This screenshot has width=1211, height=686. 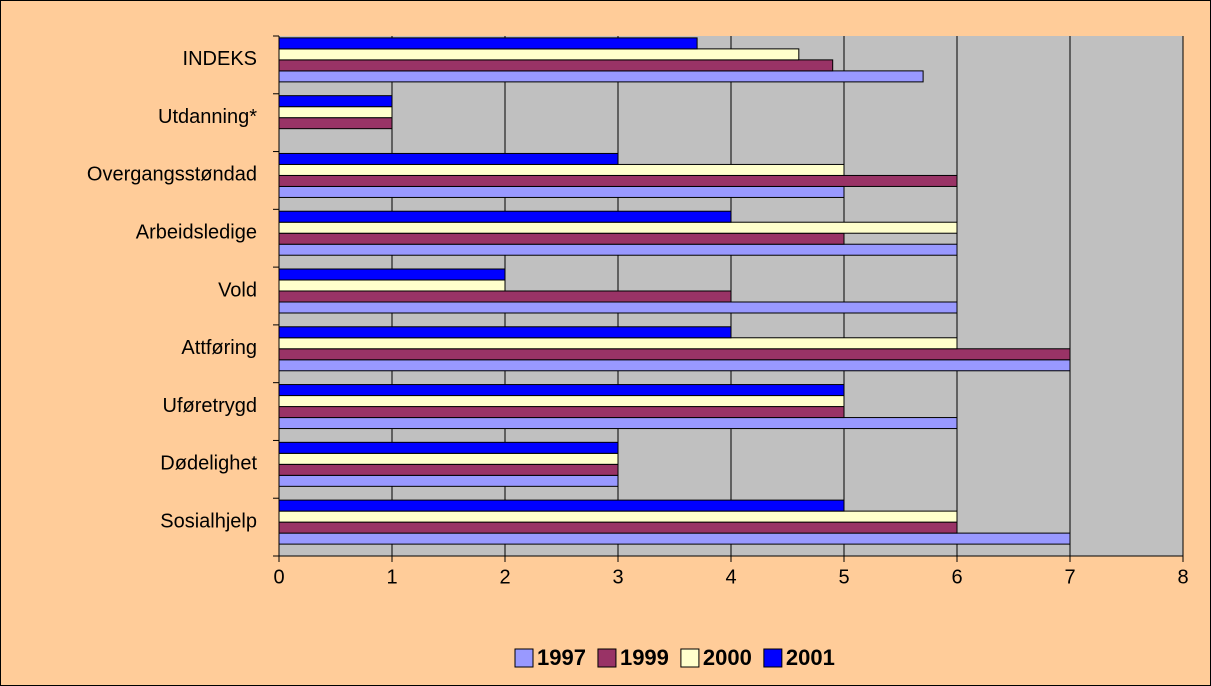 I want to click on legend-label: 1999, so click(x=644, y=657).